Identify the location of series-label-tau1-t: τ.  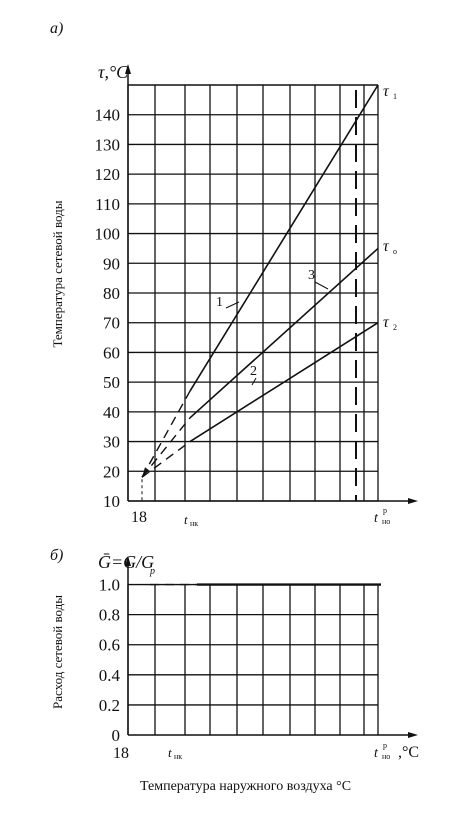
(386, 91).